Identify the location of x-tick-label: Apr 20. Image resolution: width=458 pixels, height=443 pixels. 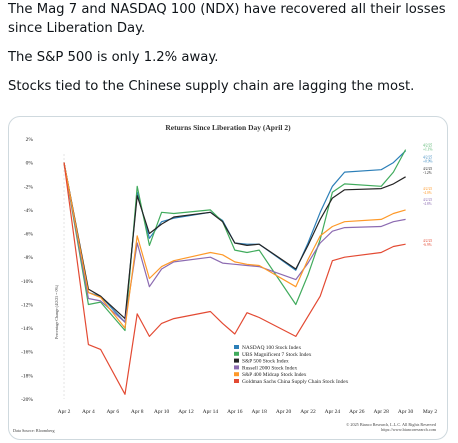
(284, 412).